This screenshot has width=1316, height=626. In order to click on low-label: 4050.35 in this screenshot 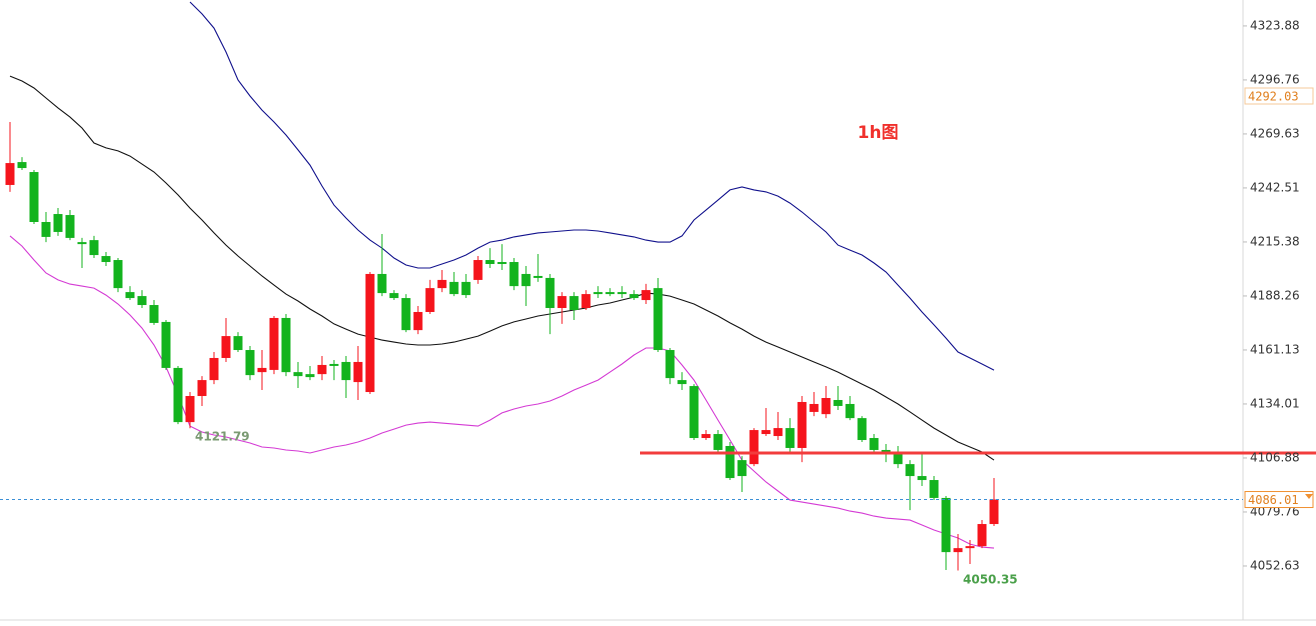, I will do `click(990, 580)`.